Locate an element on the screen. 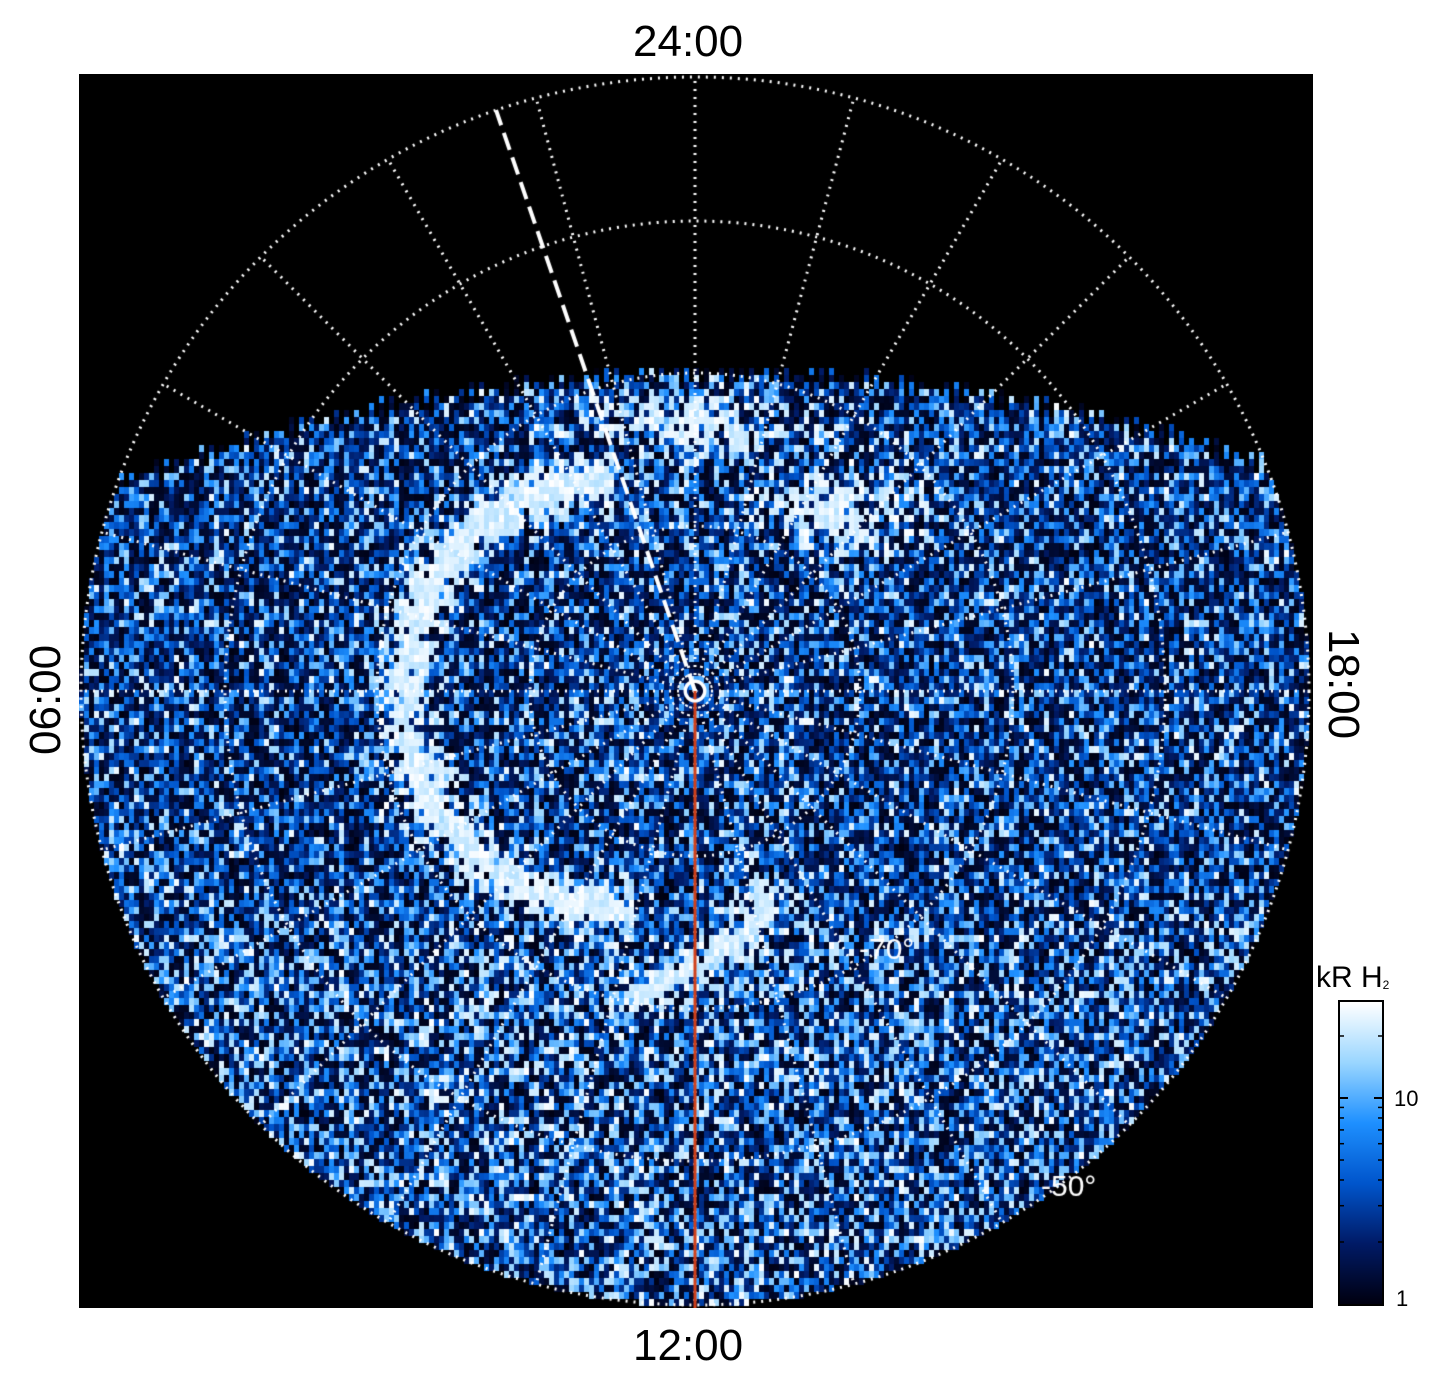  colorbar-title: kR H2 is located at coordinates (1352, 978).